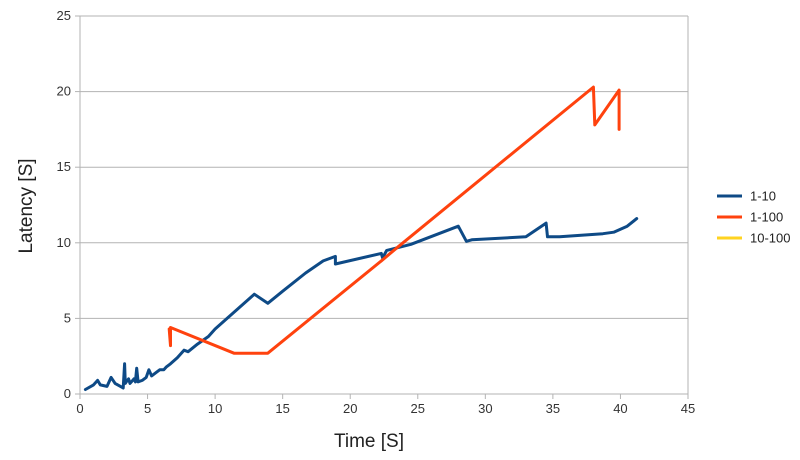  What do you see at coordinates (64, 242) in the screenshot?
I see `y-tick-label-2: 10` at bounding box center [64, 242].